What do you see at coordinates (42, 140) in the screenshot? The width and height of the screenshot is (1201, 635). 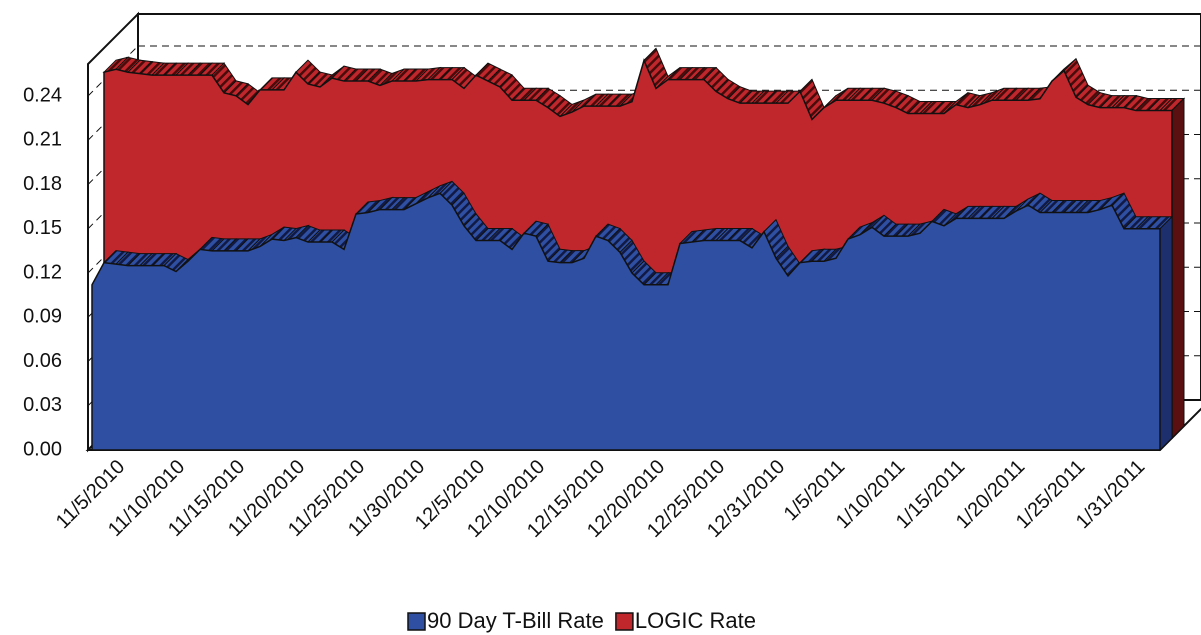 I see `y-tick-label: 0.21` at bounding box center [42, 140].